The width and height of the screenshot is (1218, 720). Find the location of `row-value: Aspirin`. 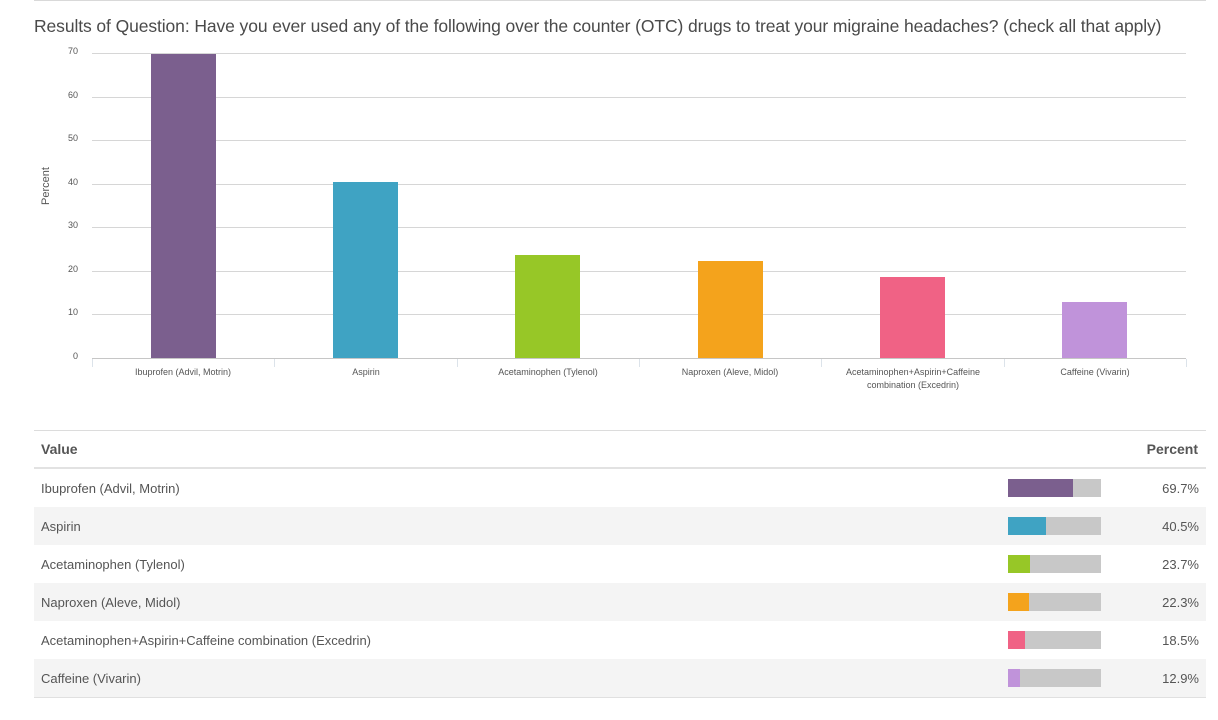

row-value: Aspirin is located at coordinates (61, 526).